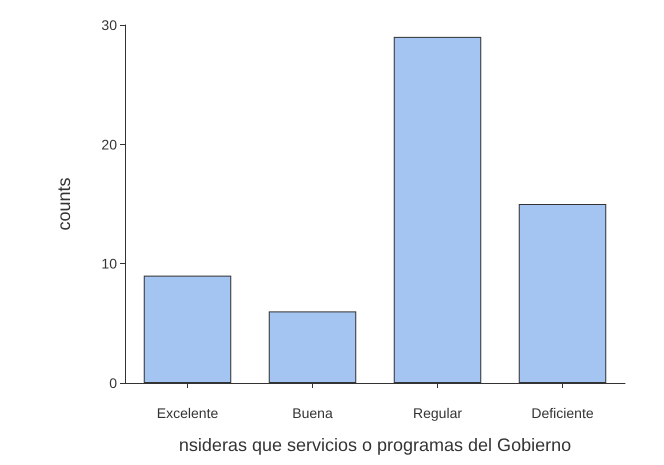 This screenshot has width=664, height=465. I want to click on y-tick-label: 10, so click(109, 264).